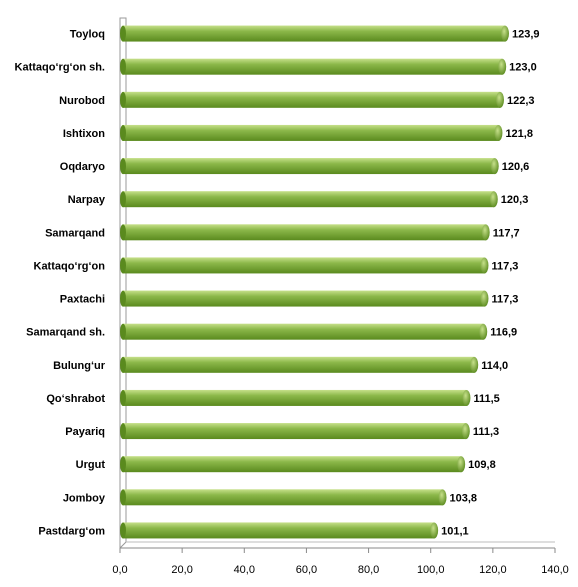  What do you see at coordinates (71, 531) in the screenshot?
I see `category-label: Pastdarg‘om` at bounding box center [71, 531].